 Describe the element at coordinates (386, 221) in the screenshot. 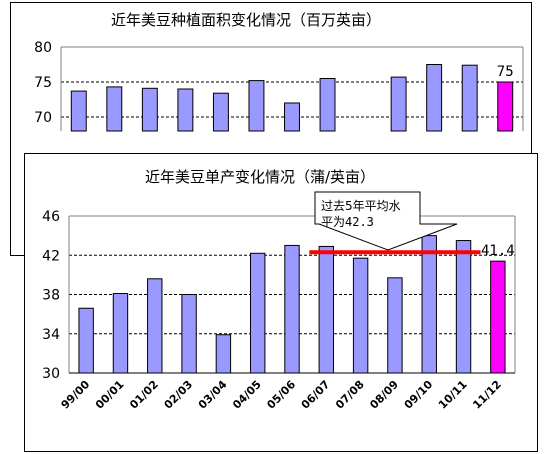

I see `average-callout-box` at that location.